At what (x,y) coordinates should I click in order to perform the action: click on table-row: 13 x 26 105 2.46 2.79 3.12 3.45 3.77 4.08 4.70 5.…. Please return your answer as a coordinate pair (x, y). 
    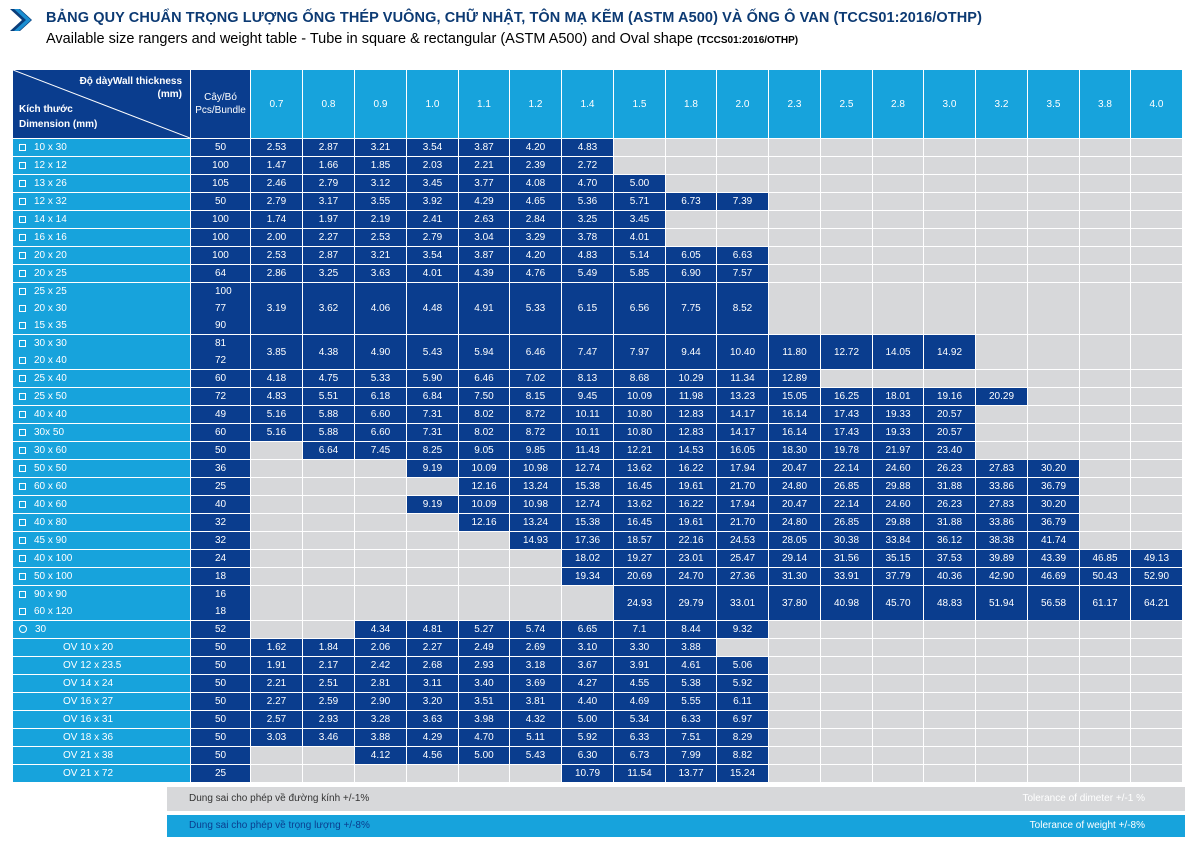
    Looking at the image, I should click on (597, 183).